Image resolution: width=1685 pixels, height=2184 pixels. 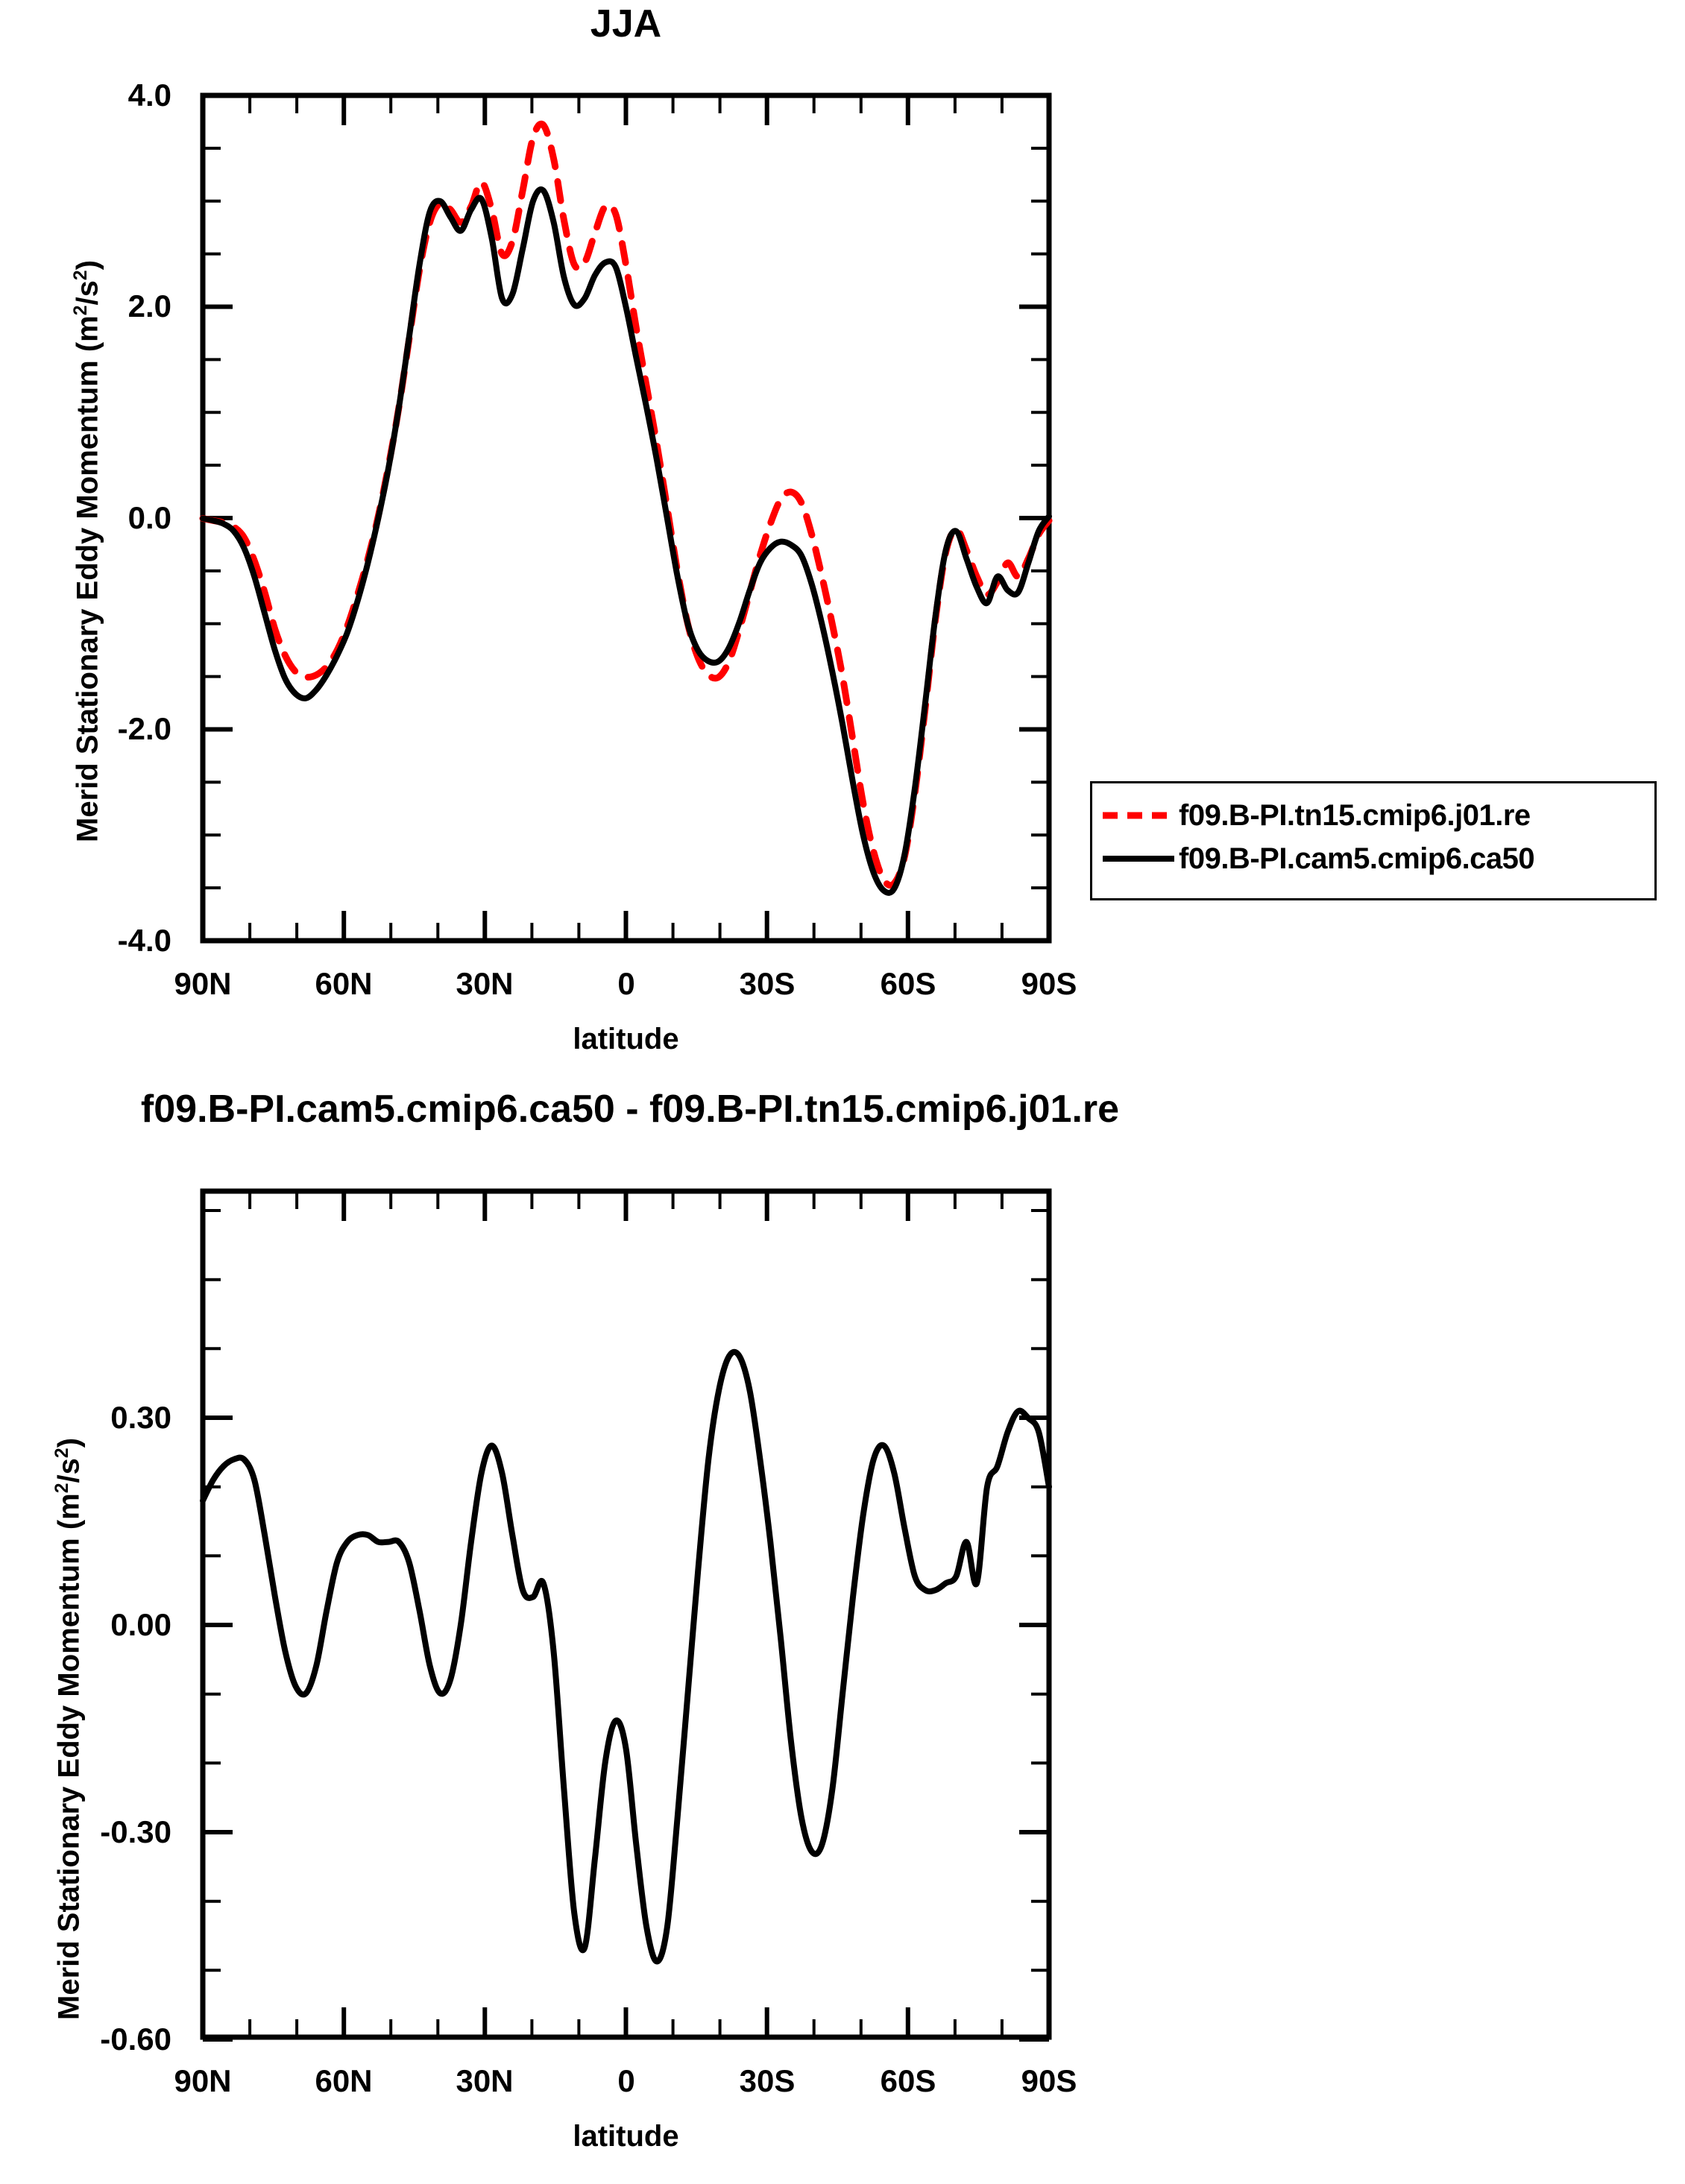 I want to click on bottom-panel-x-axis-title: latitude, so click(x=626, y=2136).